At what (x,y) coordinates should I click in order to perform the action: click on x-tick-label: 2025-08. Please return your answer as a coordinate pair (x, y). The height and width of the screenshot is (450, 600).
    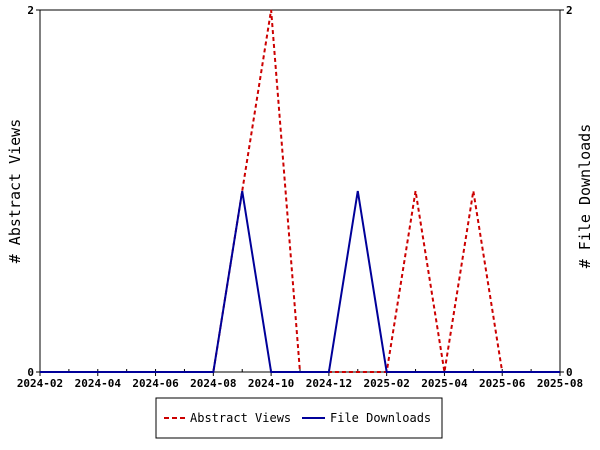
    Looking at the image, I should click on (560, 383).